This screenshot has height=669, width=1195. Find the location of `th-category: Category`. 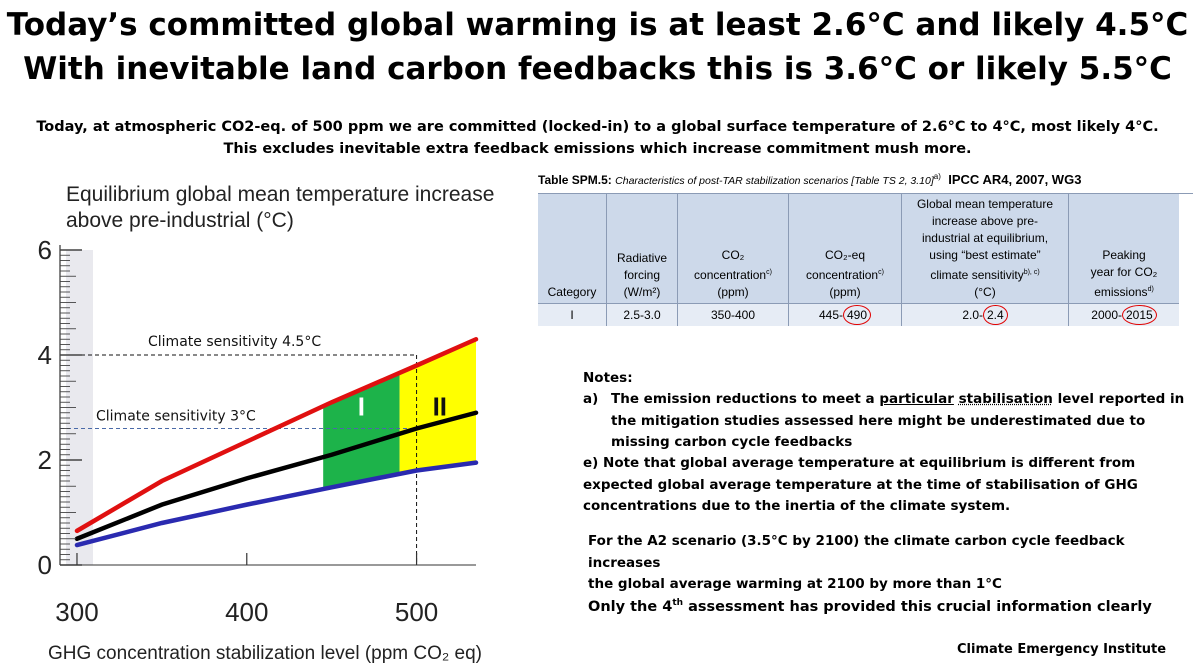

th-category: Category is located at coordinates (572, 249).